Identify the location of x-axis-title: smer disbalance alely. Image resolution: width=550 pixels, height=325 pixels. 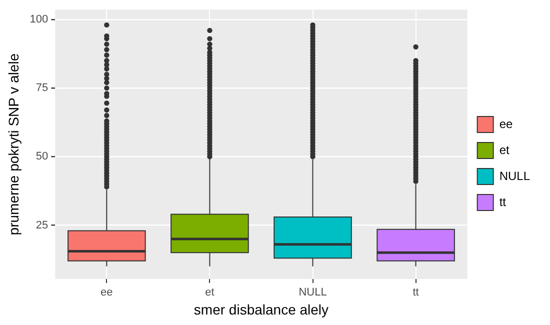
(261, 309).